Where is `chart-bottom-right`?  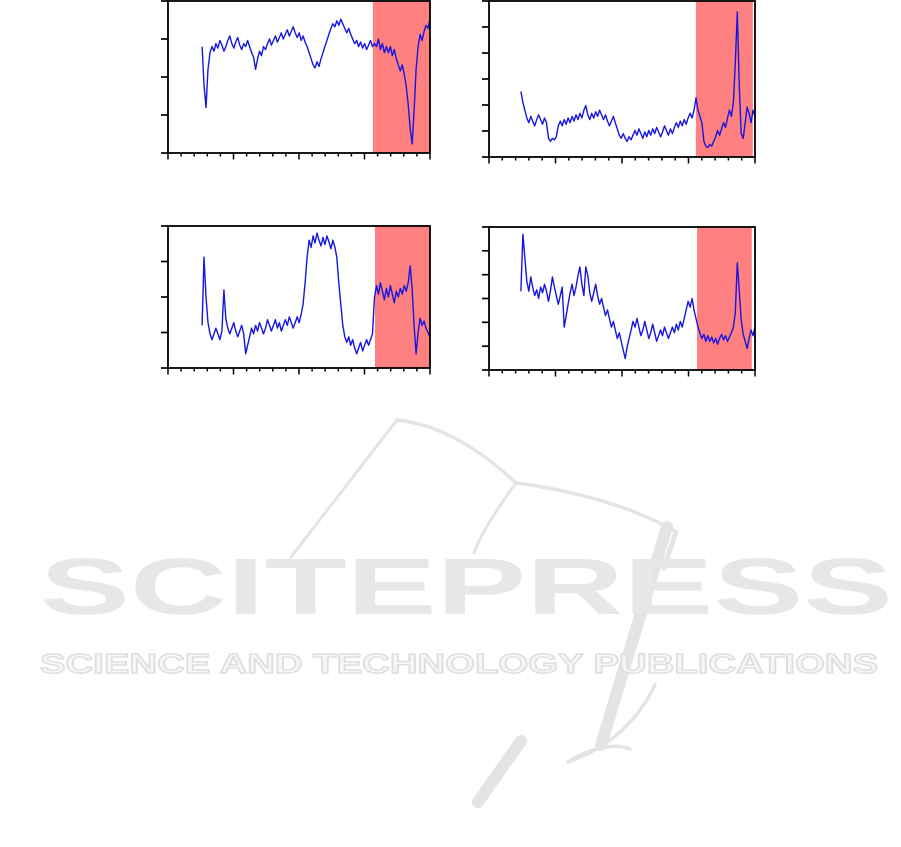
chart-bottom-right is located at coordinates (619, 302).